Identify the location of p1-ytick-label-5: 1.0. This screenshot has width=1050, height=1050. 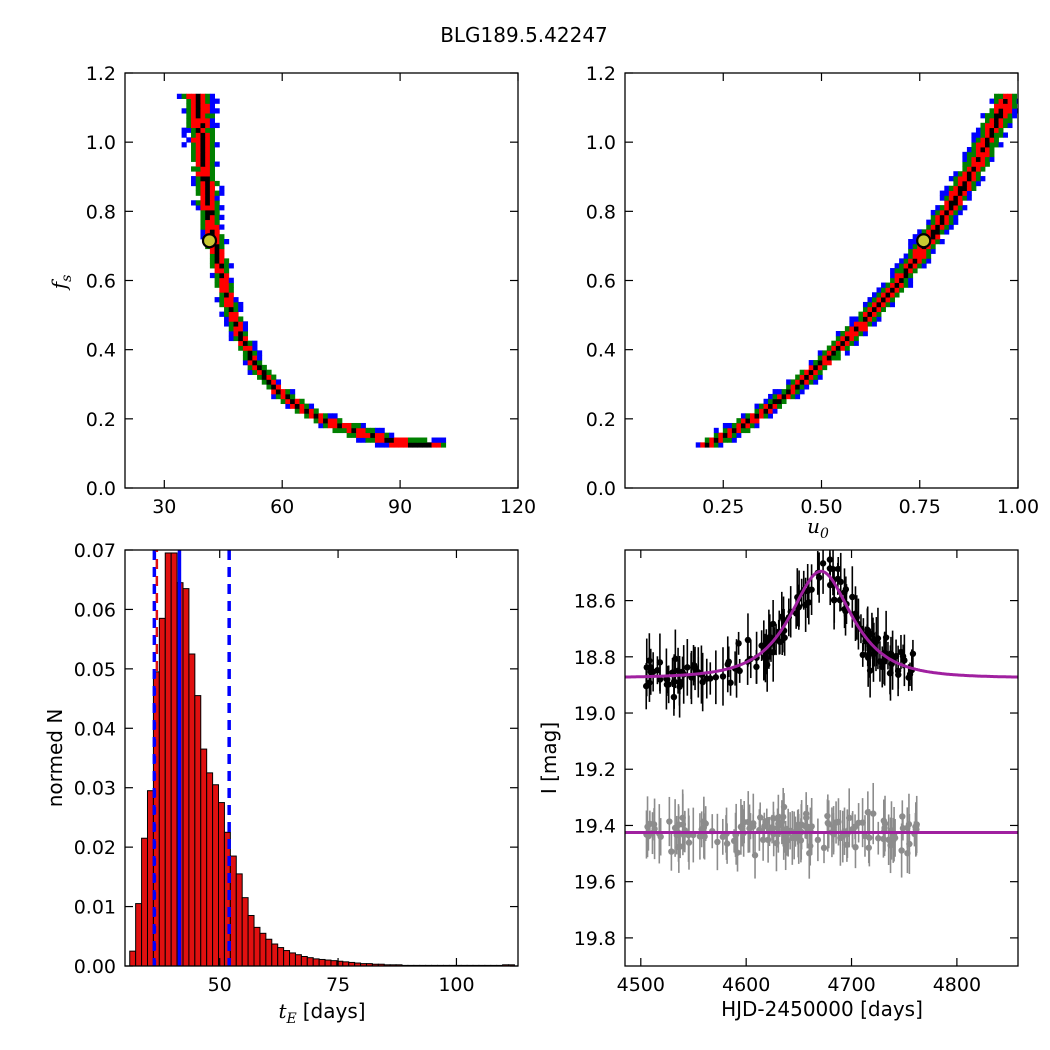
(101, 143).